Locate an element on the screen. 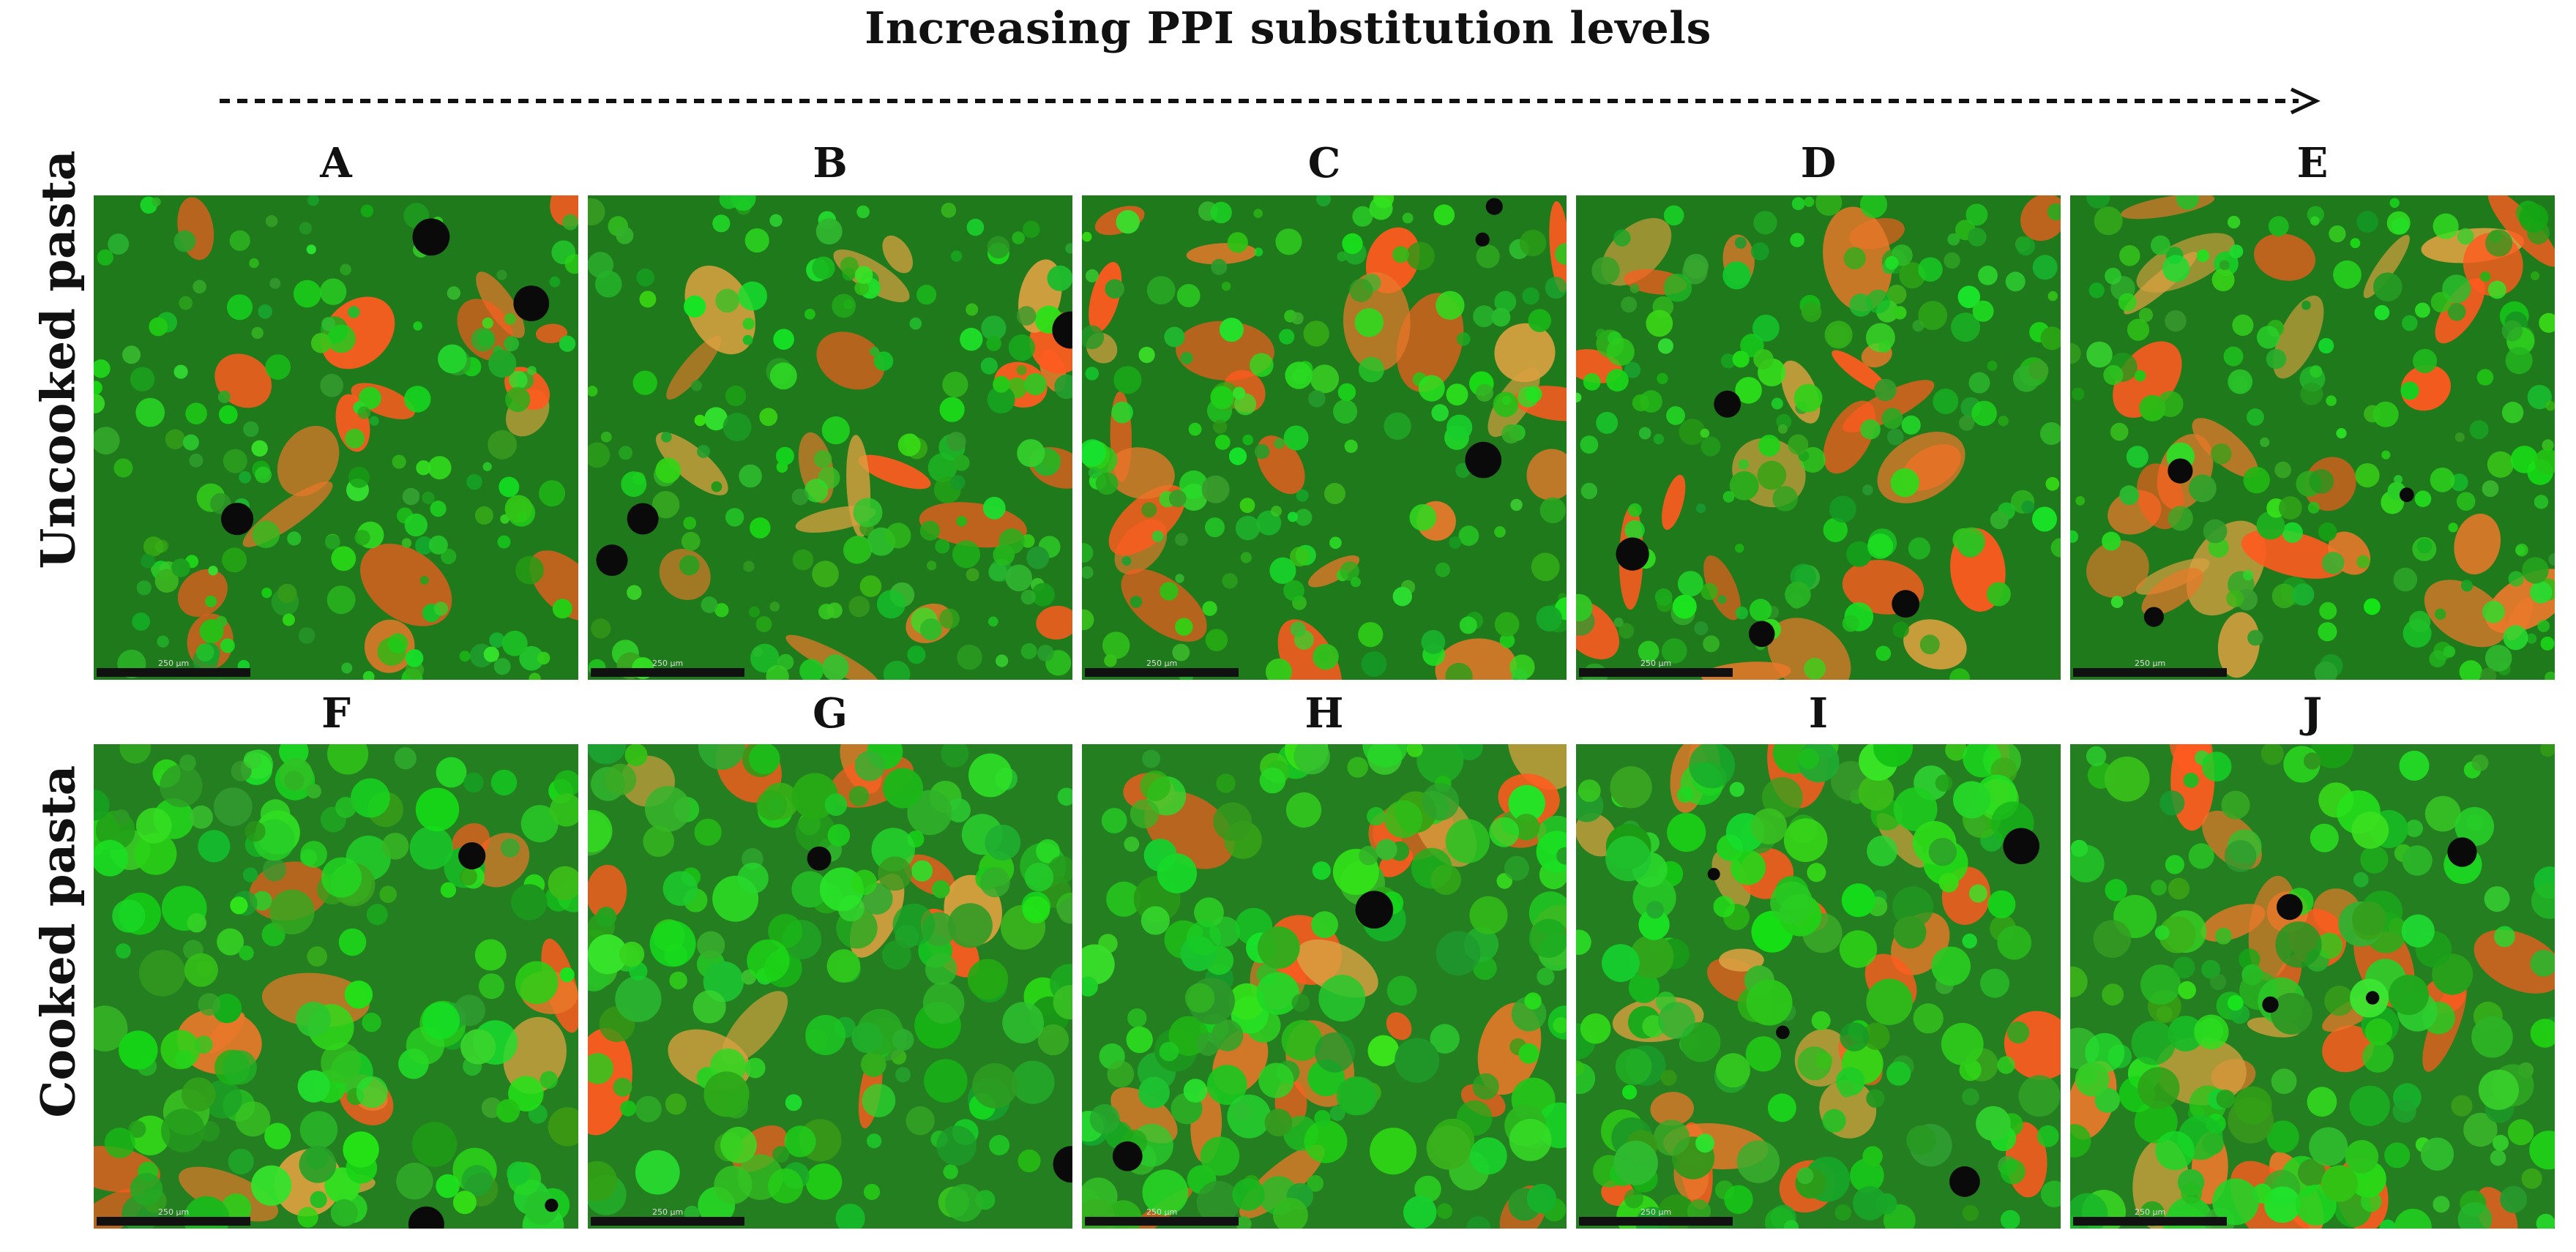 This screenshot has width=2576, height=1252. micrograph-panel-d: 250 µm is located at coordinates (1818, 437).